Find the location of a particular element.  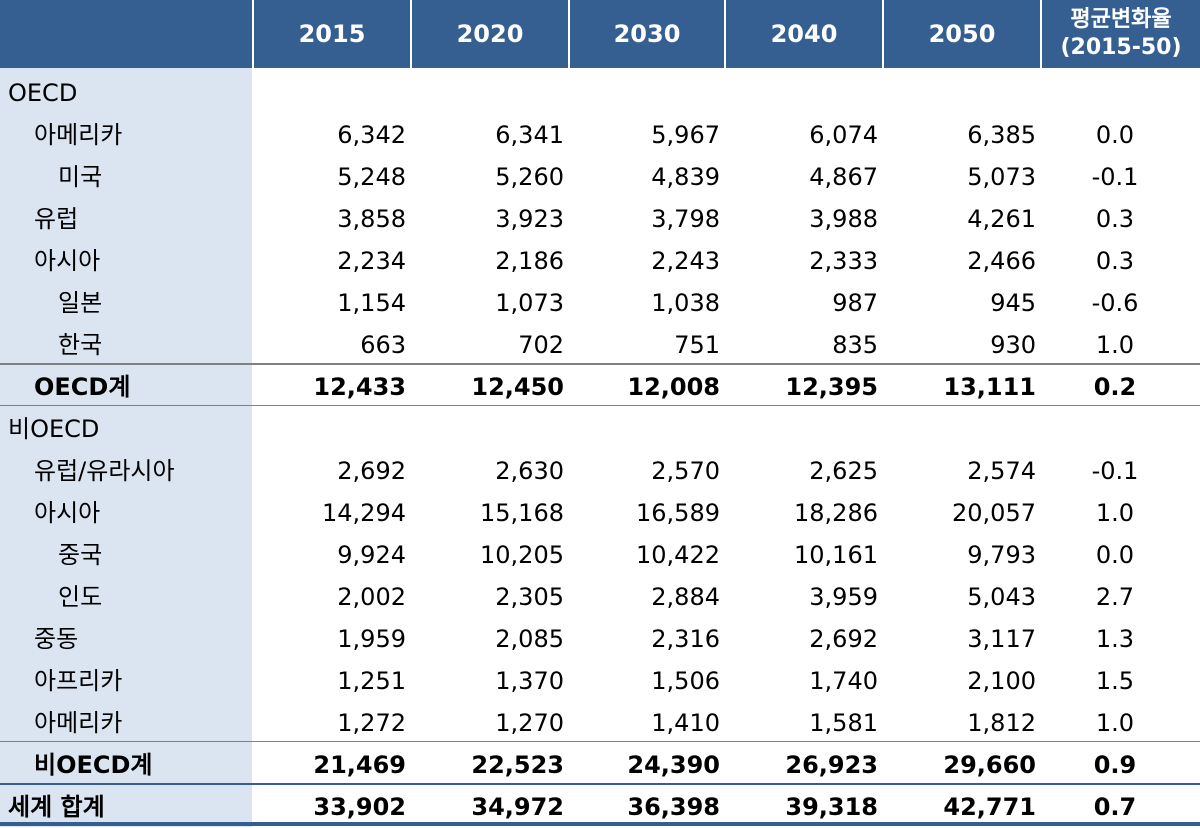

table-row: 비OECD계 21,469 22,523 24,390 26,923 29,660 0.9 is located at coordinates (600, 765).